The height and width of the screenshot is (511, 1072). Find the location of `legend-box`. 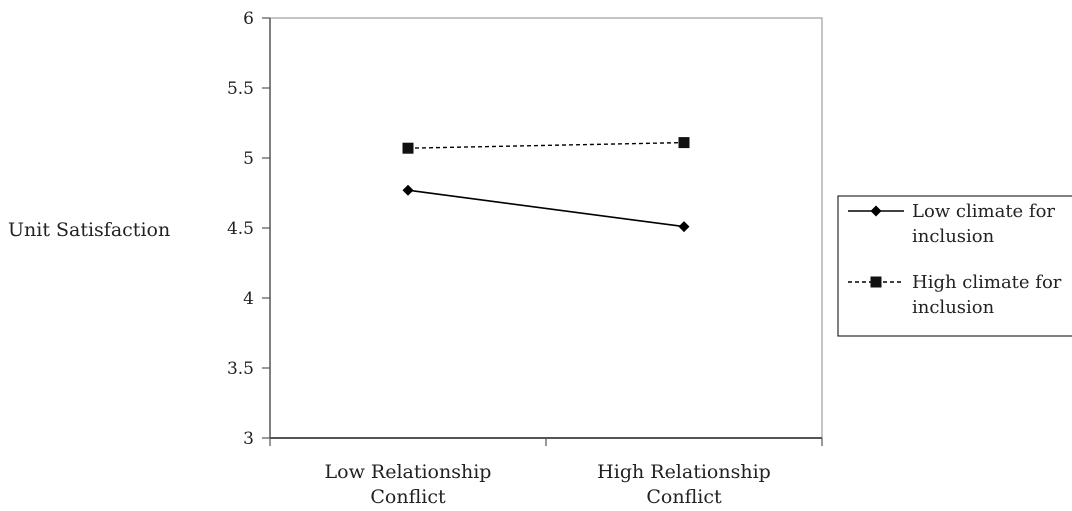

legend-box is located at coordinates (954, 266).